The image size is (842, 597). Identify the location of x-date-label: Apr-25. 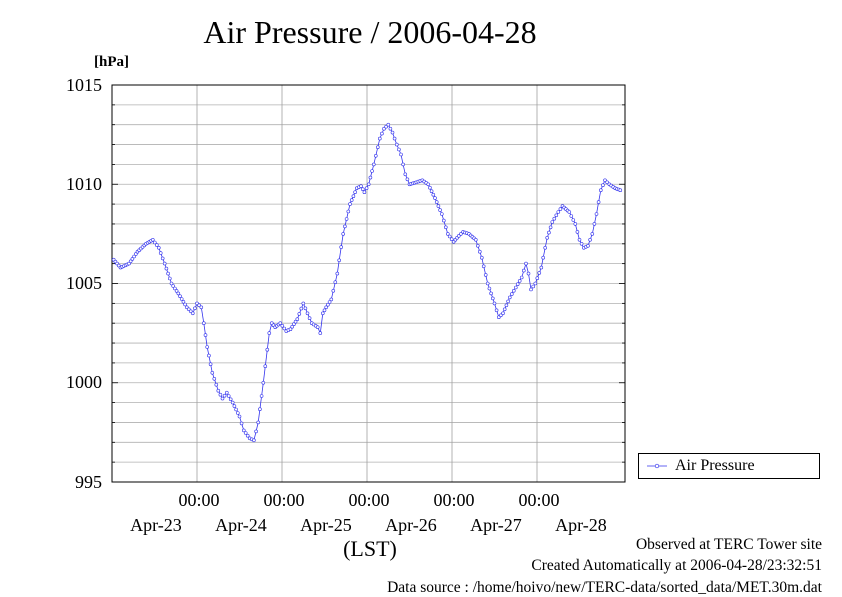
(326, 525).